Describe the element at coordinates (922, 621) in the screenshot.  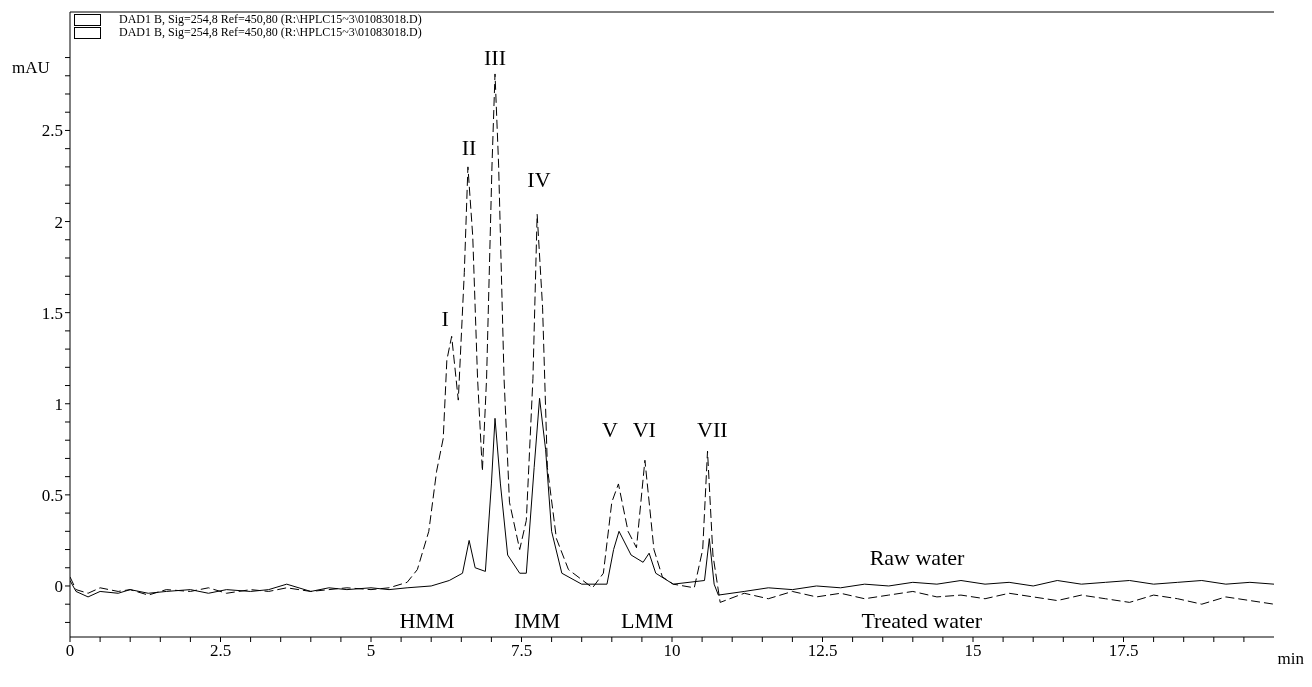
I see `annotation: Treated water` at that location.